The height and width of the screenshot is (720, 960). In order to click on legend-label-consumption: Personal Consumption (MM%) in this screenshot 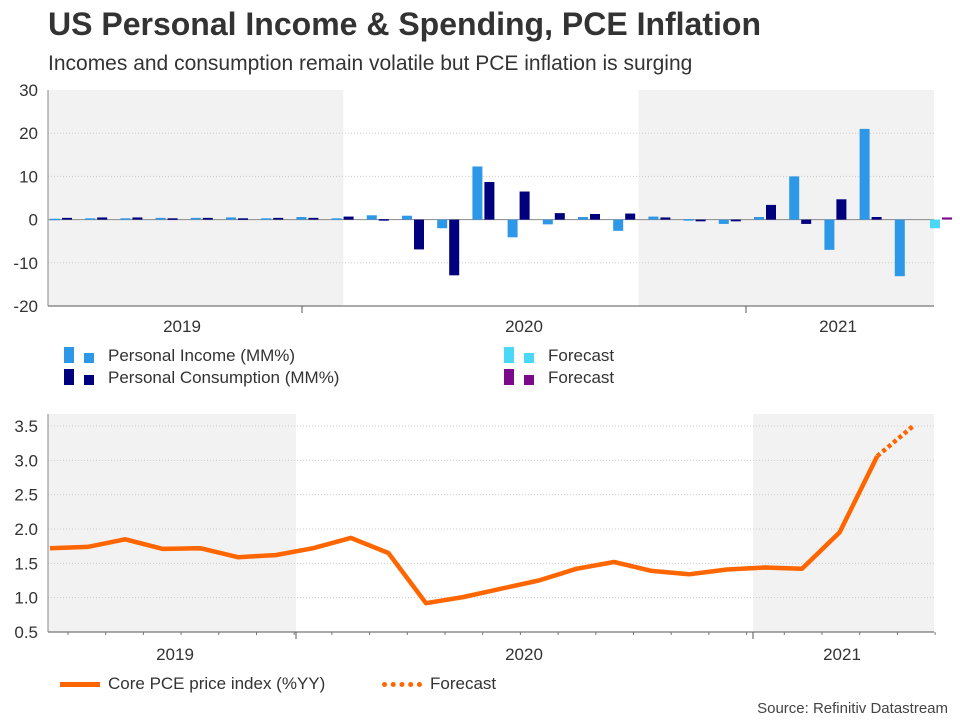, I will do `click(224, 377)`.